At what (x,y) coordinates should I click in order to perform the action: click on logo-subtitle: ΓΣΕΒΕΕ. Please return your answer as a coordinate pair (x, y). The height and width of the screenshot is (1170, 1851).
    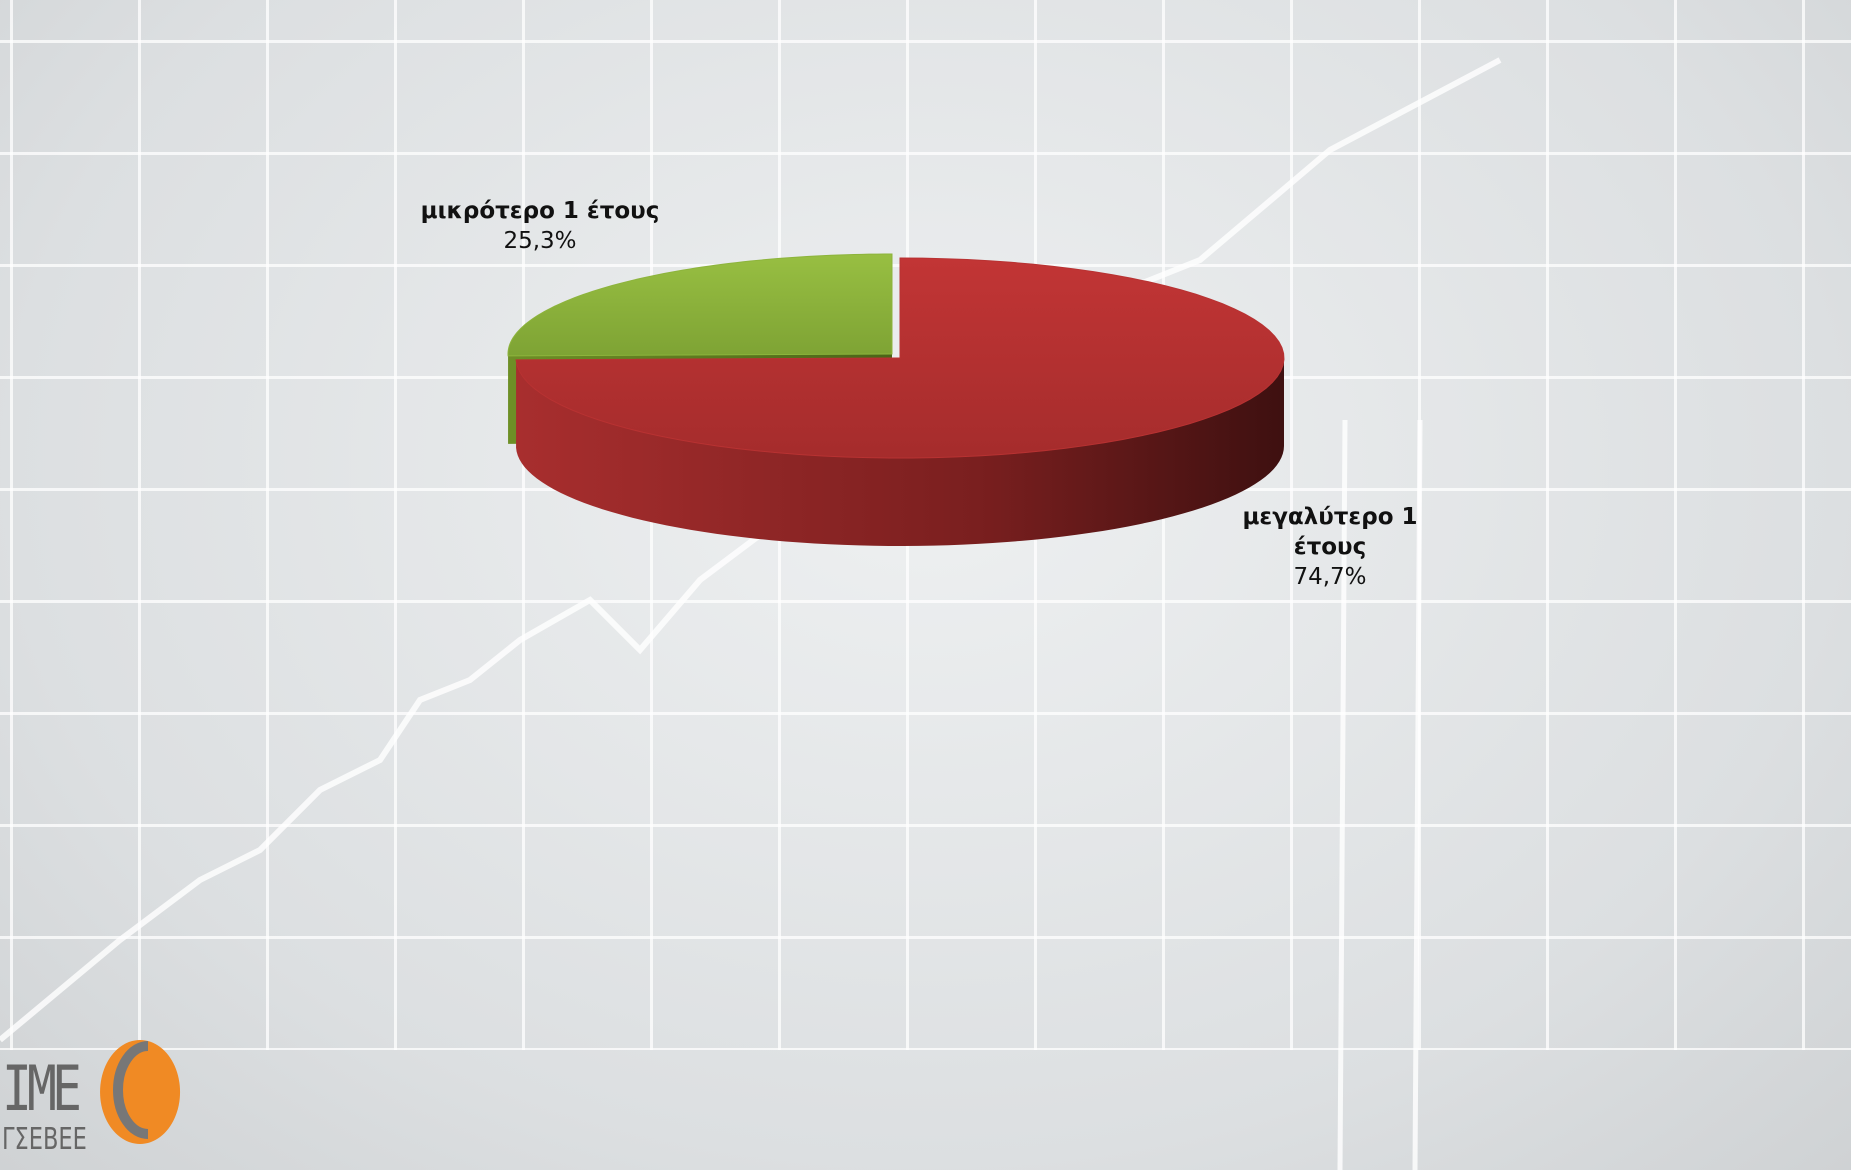
    Looking at the image, I should click on (44, 1139).